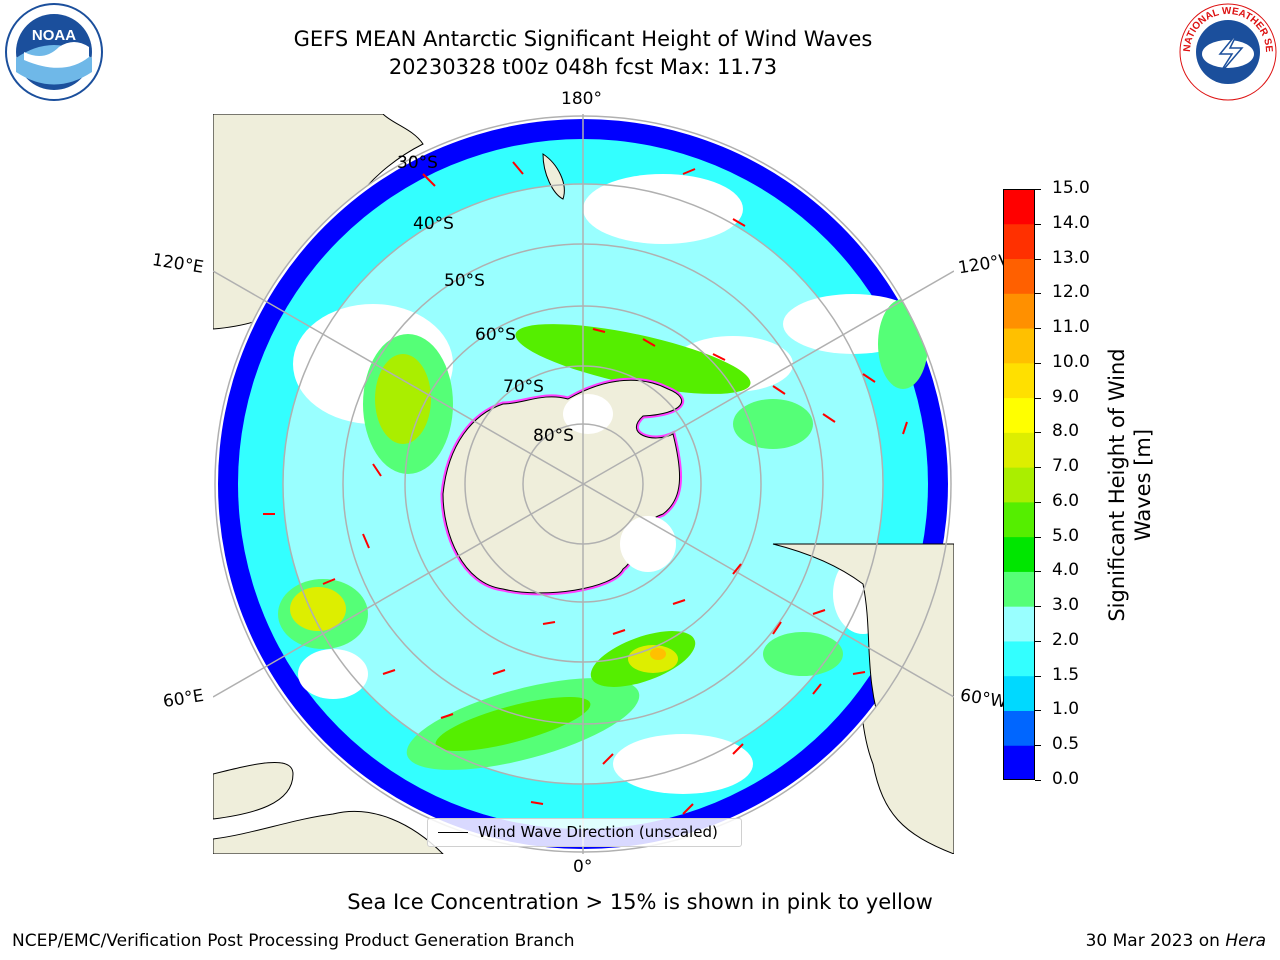 This screenshot has width=1280, height=960. Describe the element at coordinates (1066, 779) in the screenshot. I see `colorbar-tick-label: 0.0` at that location.